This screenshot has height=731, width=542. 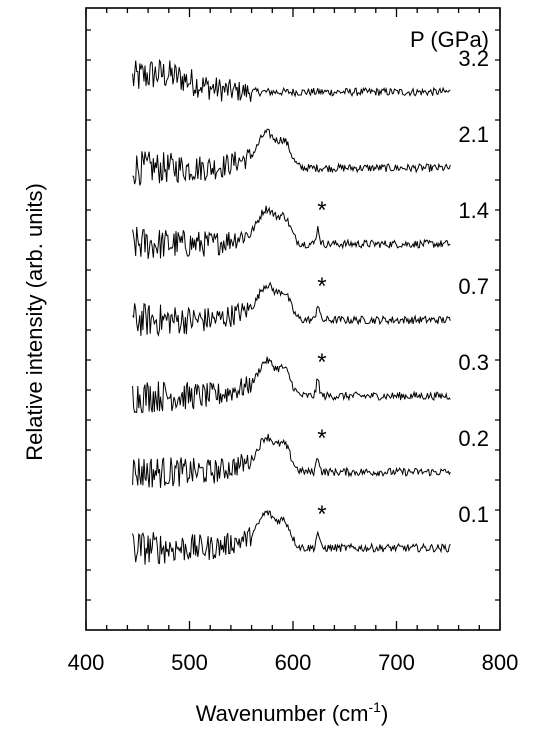 What do you see at coordinates (449, 39) in the screenshot?
I see `pressure-legend-header: P (GPa)` at bounding box center [449, 39].